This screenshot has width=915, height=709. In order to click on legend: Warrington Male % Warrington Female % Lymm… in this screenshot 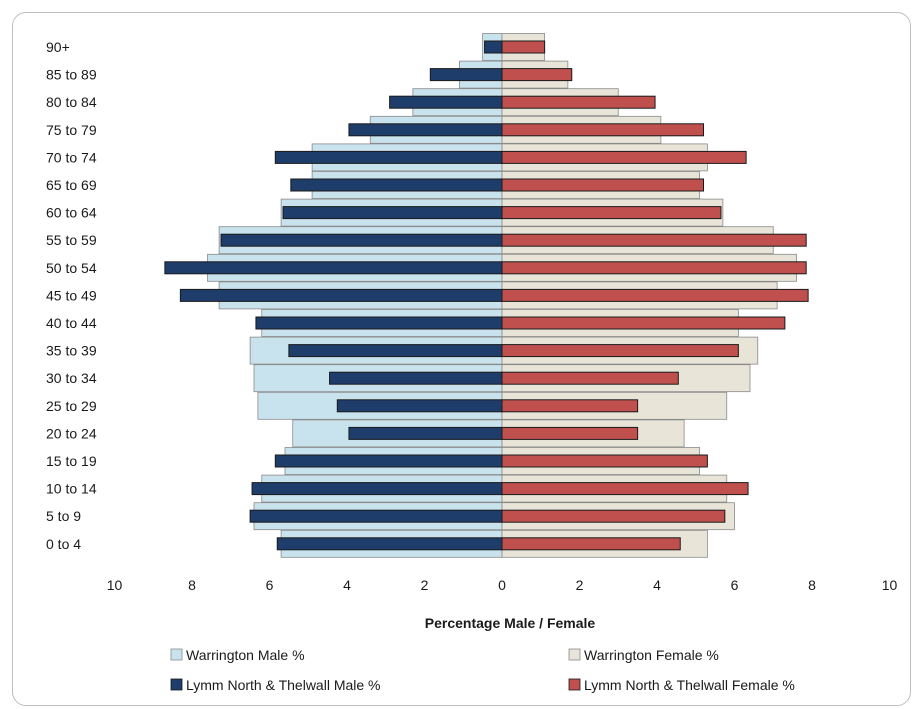, I will do `click(482, 670)`.